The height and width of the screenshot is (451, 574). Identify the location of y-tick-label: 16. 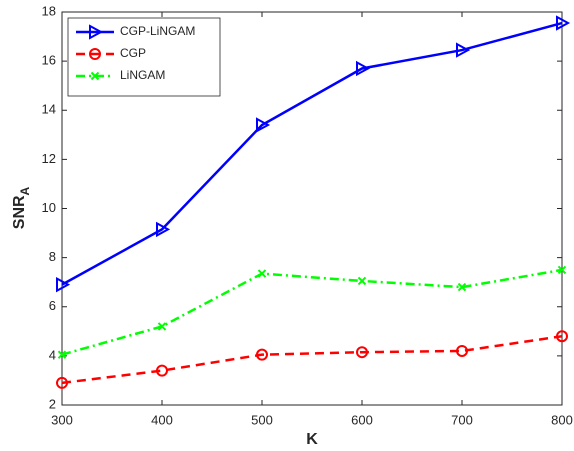
(49, 60).